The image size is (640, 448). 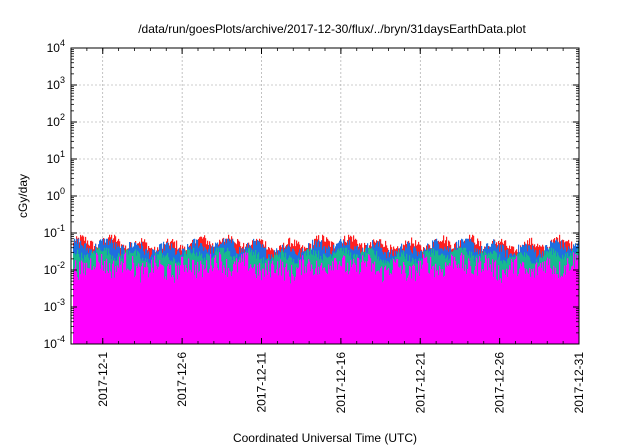 I want to click on y-tick-label: 10⁰, so click(x=56, y=194).